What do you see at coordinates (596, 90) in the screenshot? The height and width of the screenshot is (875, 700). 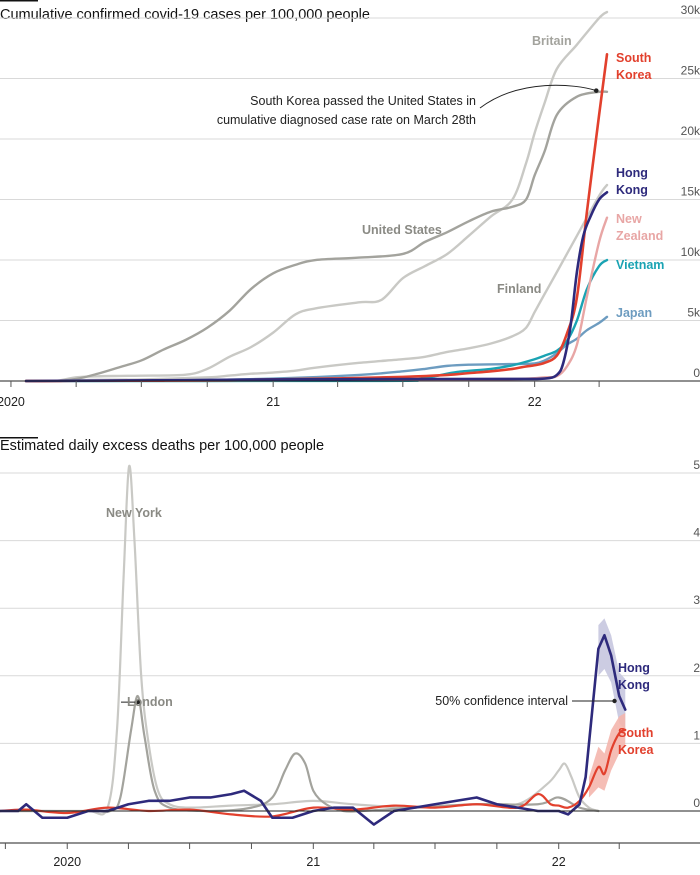 I see `annotation-dot` at bounding box center [596, 90].